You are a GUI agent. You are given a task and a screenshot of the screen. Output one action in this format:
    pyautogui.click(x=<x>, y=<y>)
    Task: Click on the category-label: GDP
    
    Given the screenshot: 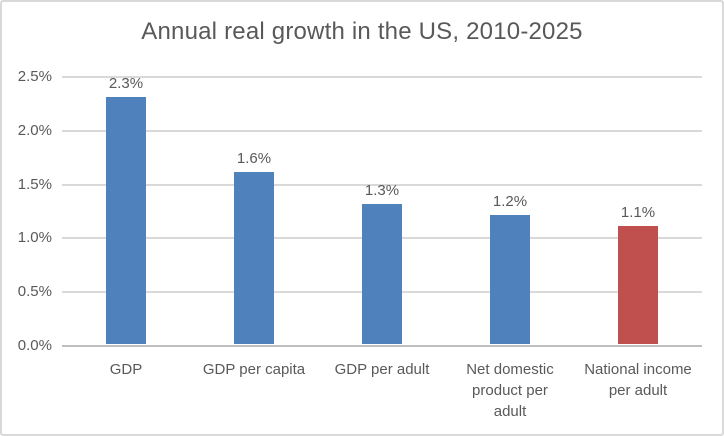 What is the action you would take?
    pyautogui.click(x=126, y=369)
    